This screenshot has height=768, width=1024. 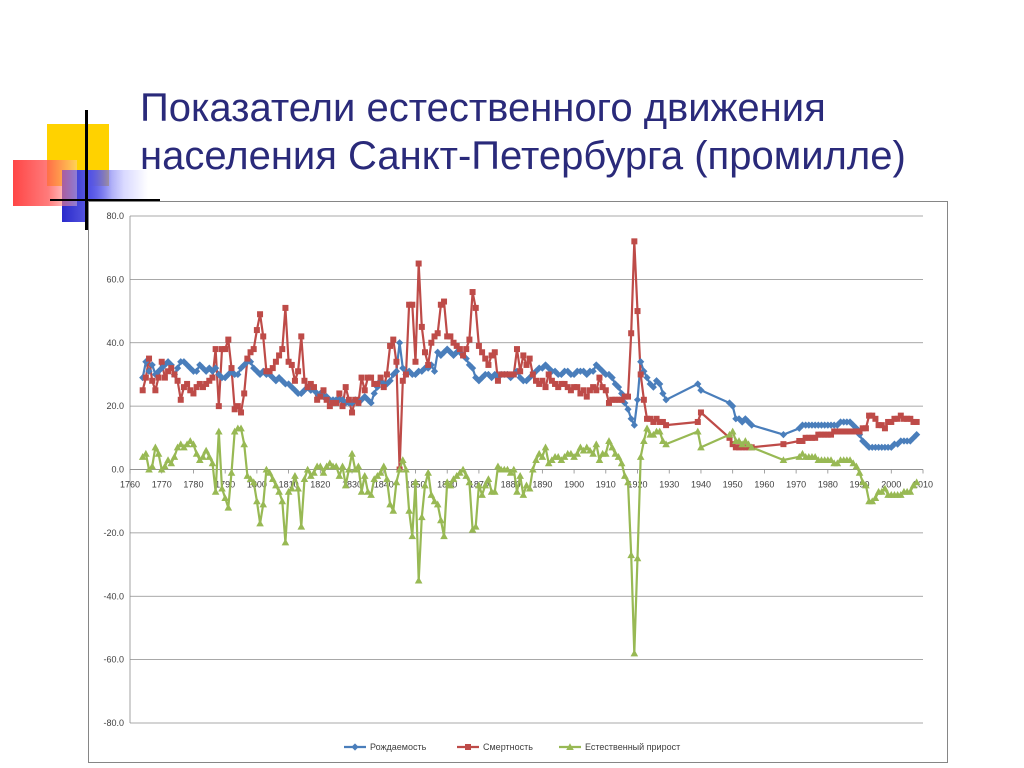 I want to click on x-tick-label: 1890, so click(x=542, y=485).